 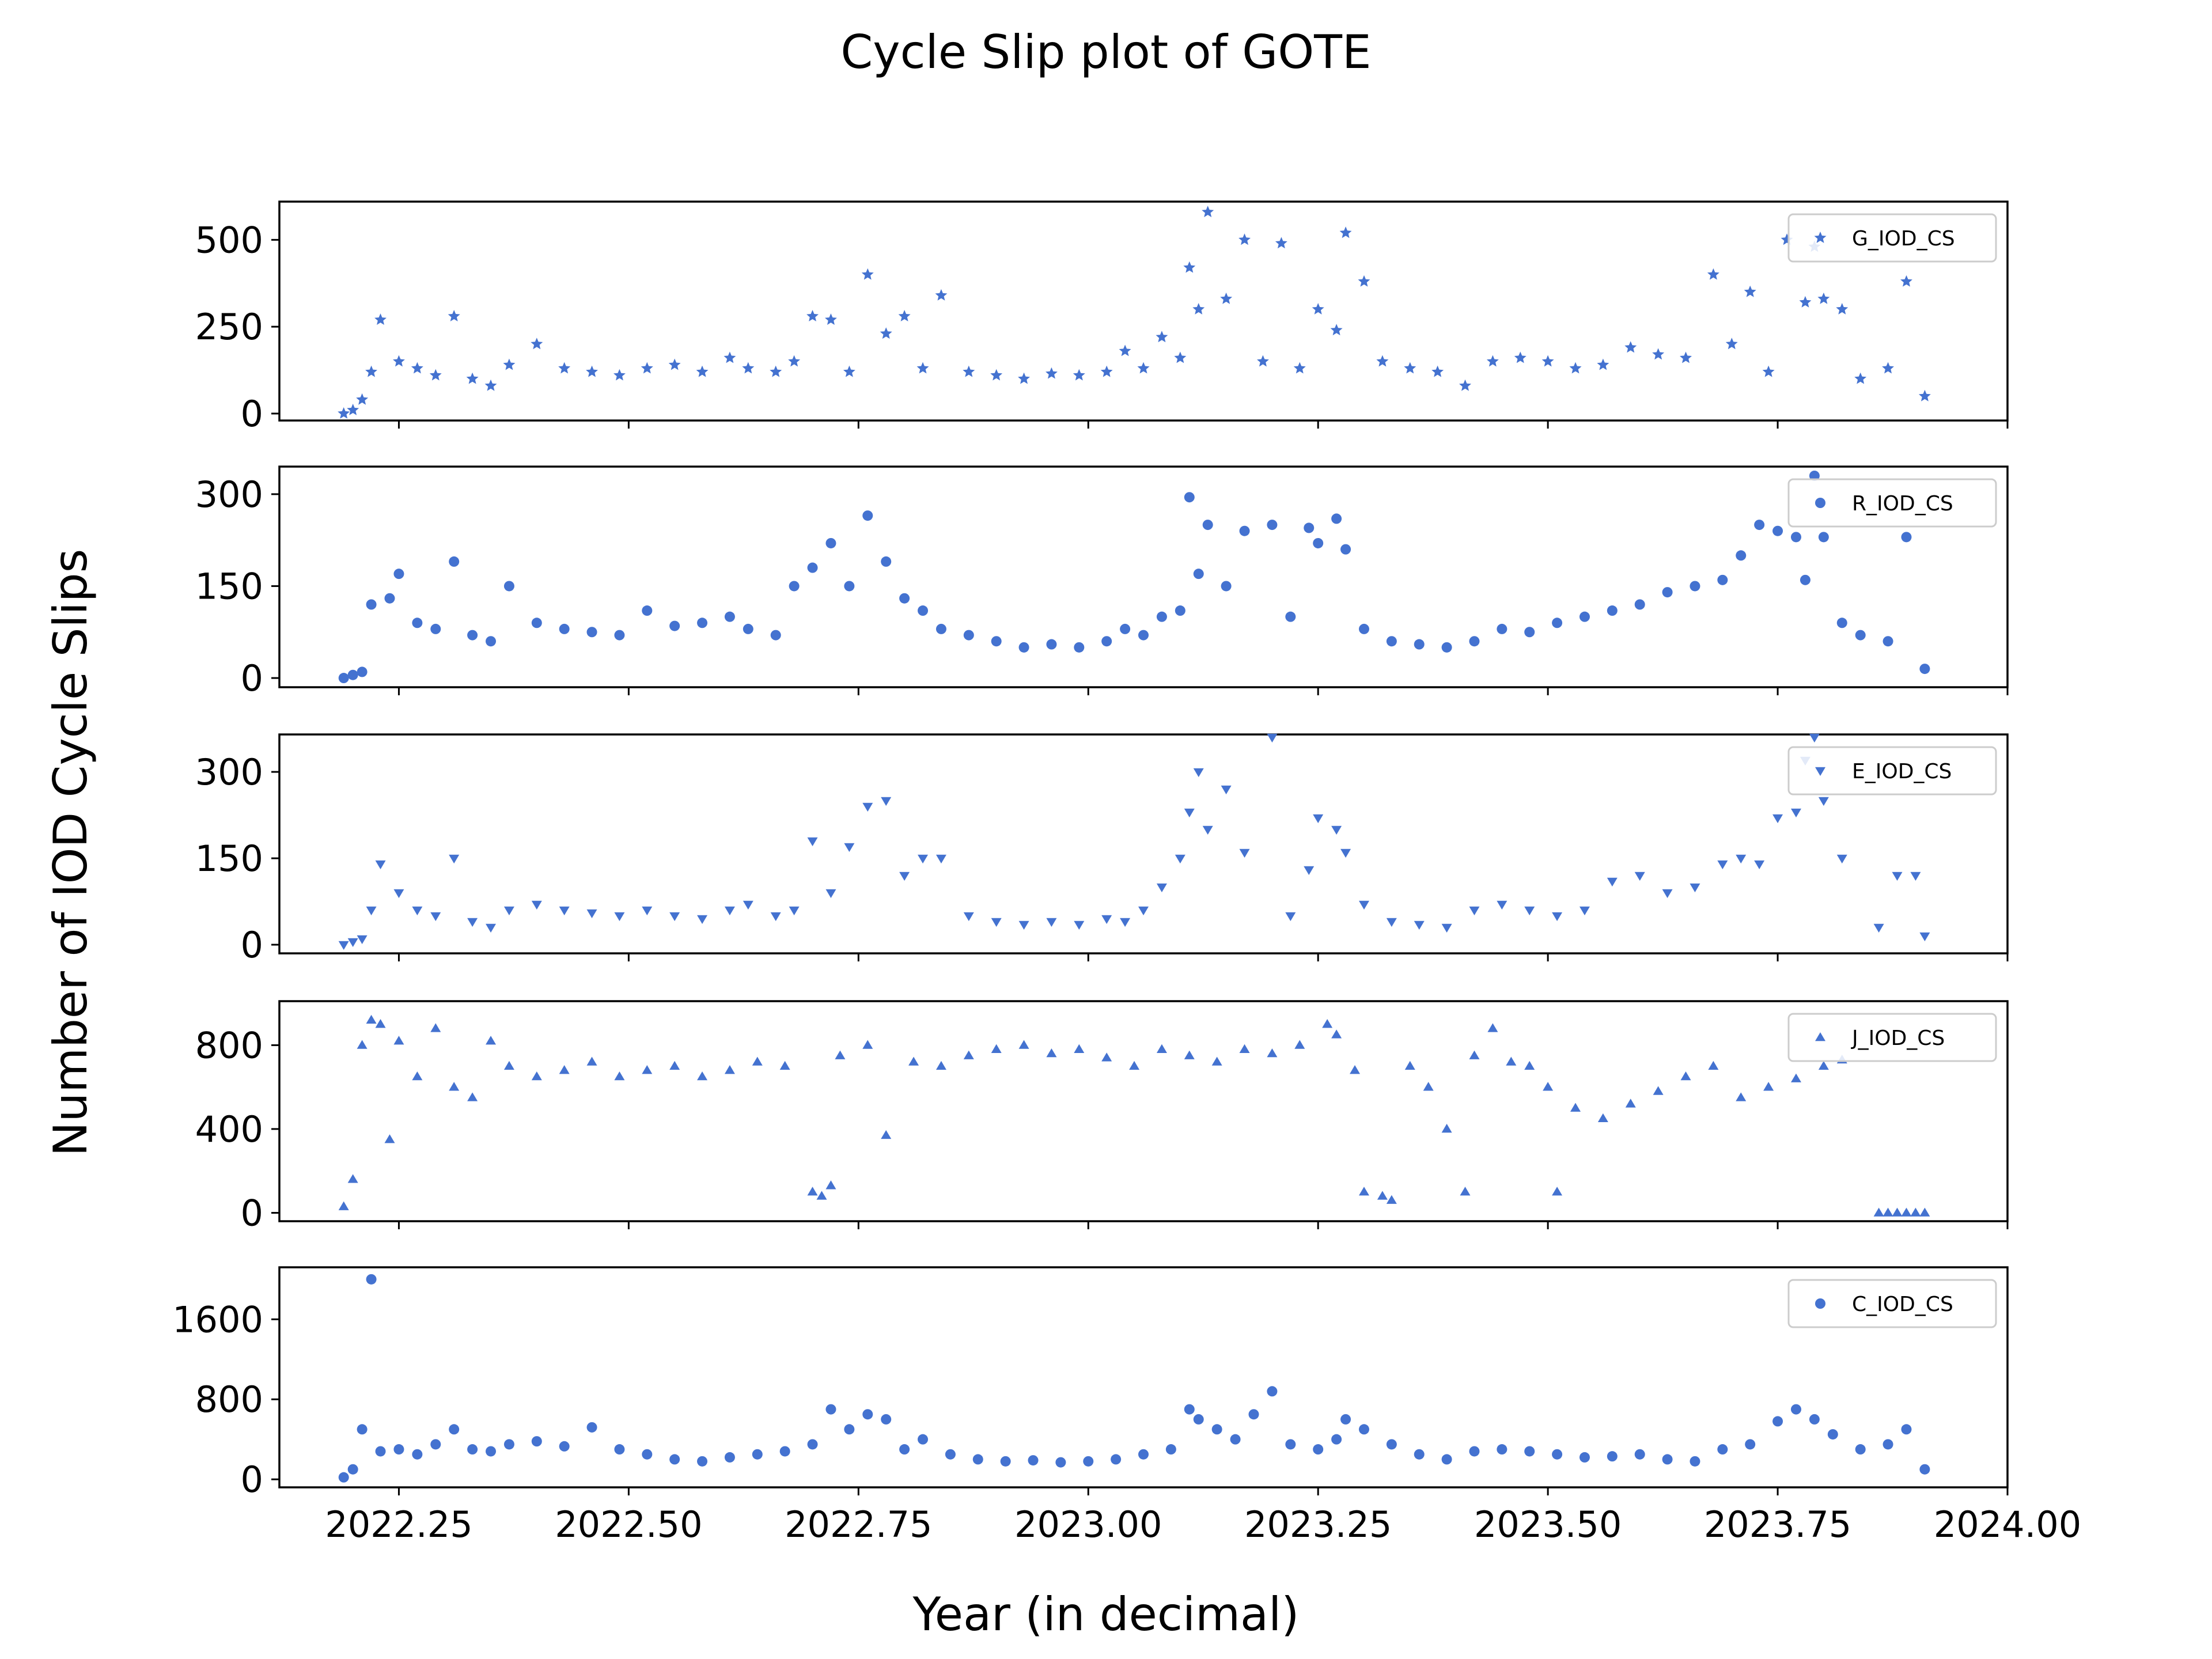 What do you see at coordinates (1902, 1304) in the screenshot?
I see `legend-label: C_IOD_CS` at bounding box center [1902, 1304].